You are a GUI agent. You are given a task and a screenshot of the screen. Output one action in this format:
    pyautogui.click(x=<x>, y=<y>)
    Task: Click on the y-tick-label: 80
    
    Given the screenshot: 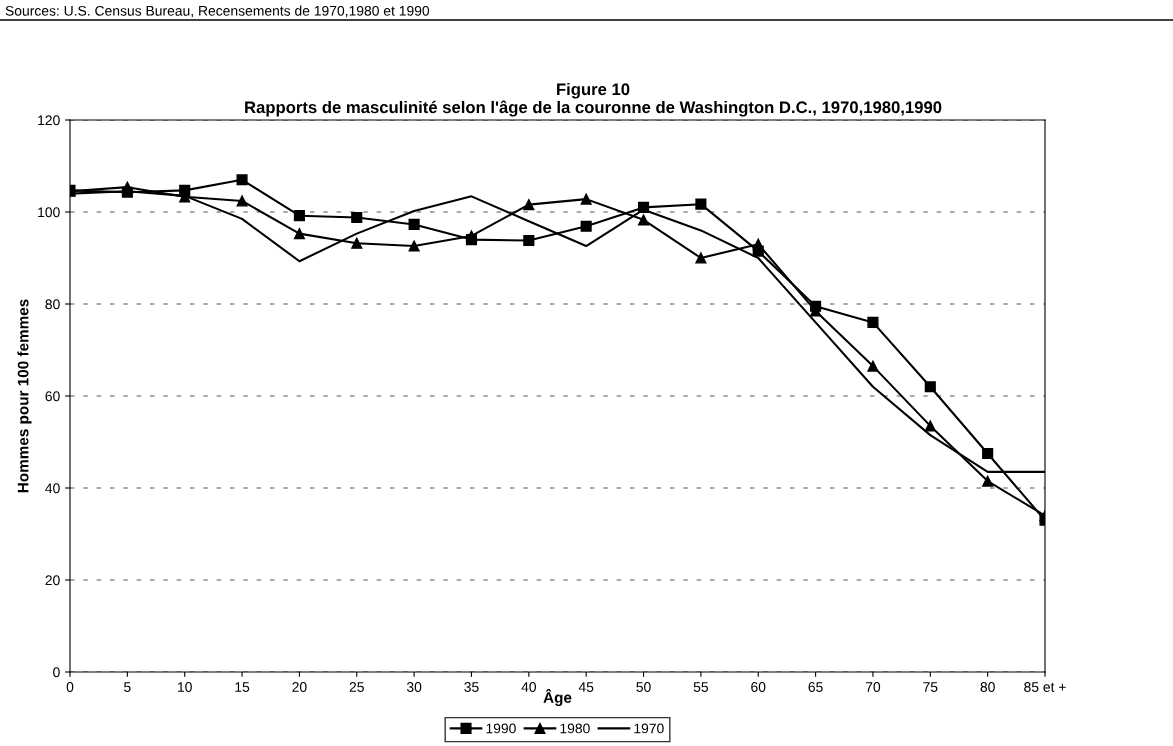 What is the action you would take?
    pyautogui.click(x=52, y=304)
    